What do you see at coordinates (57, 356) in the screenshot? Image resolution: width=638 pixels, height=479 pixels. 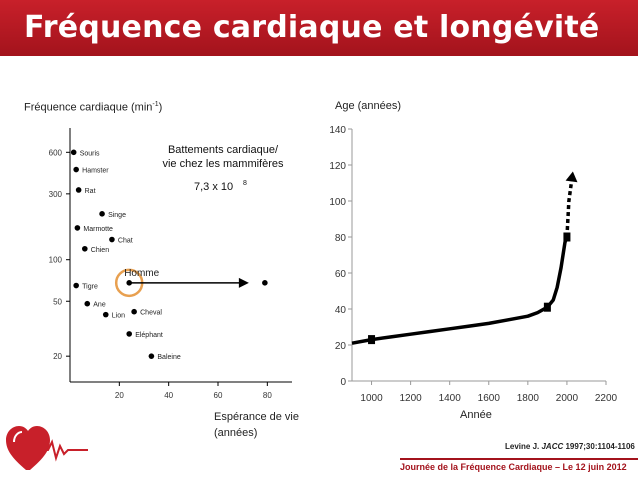 I see `left-y-tick-label: 20` at bounding box center [57, 356].